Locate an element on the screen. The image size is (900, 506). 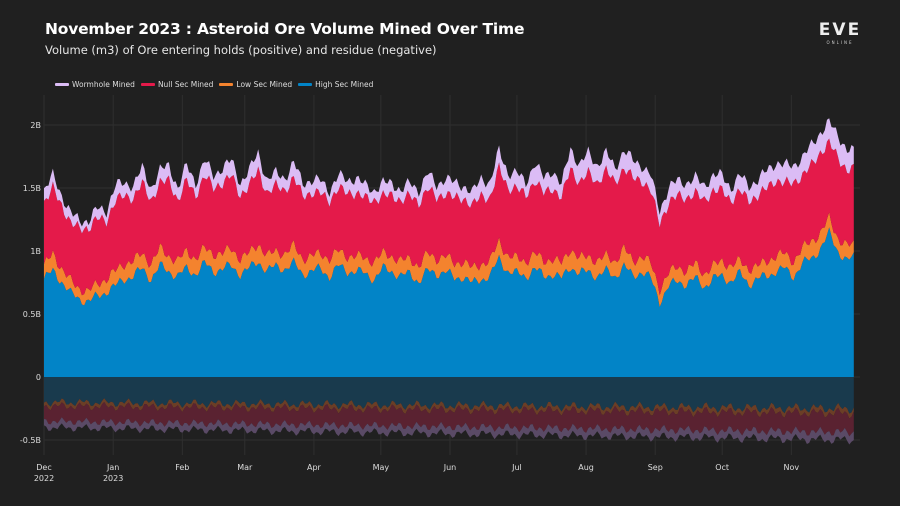
residue-area-null-sec-mined is located at coordinates (449, 419).